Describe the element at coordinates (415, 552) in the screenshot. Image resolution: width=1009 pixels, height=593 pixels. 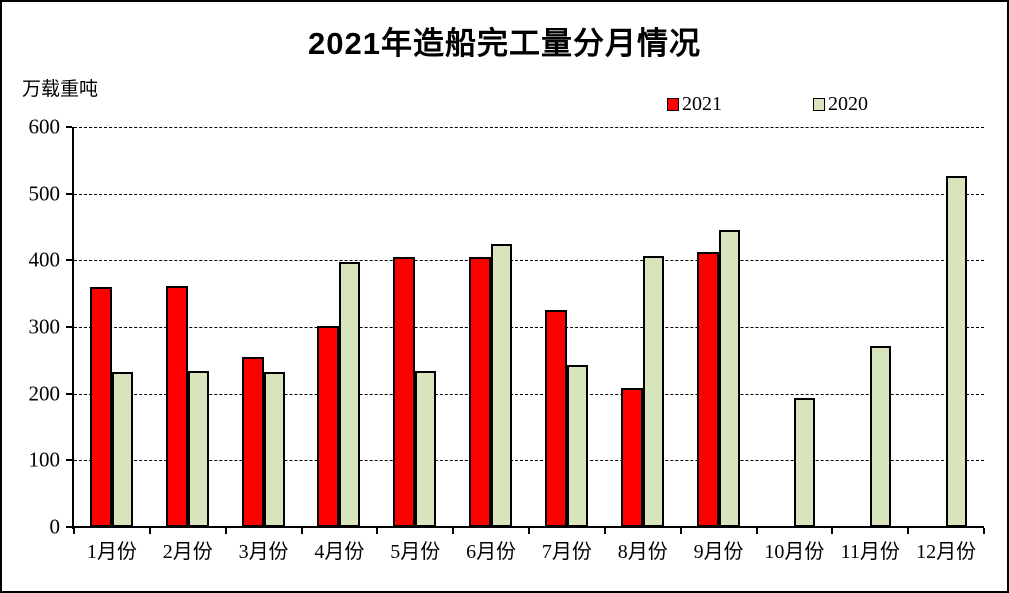
I see `x-tick-label-5月份: 5月份` at that location.